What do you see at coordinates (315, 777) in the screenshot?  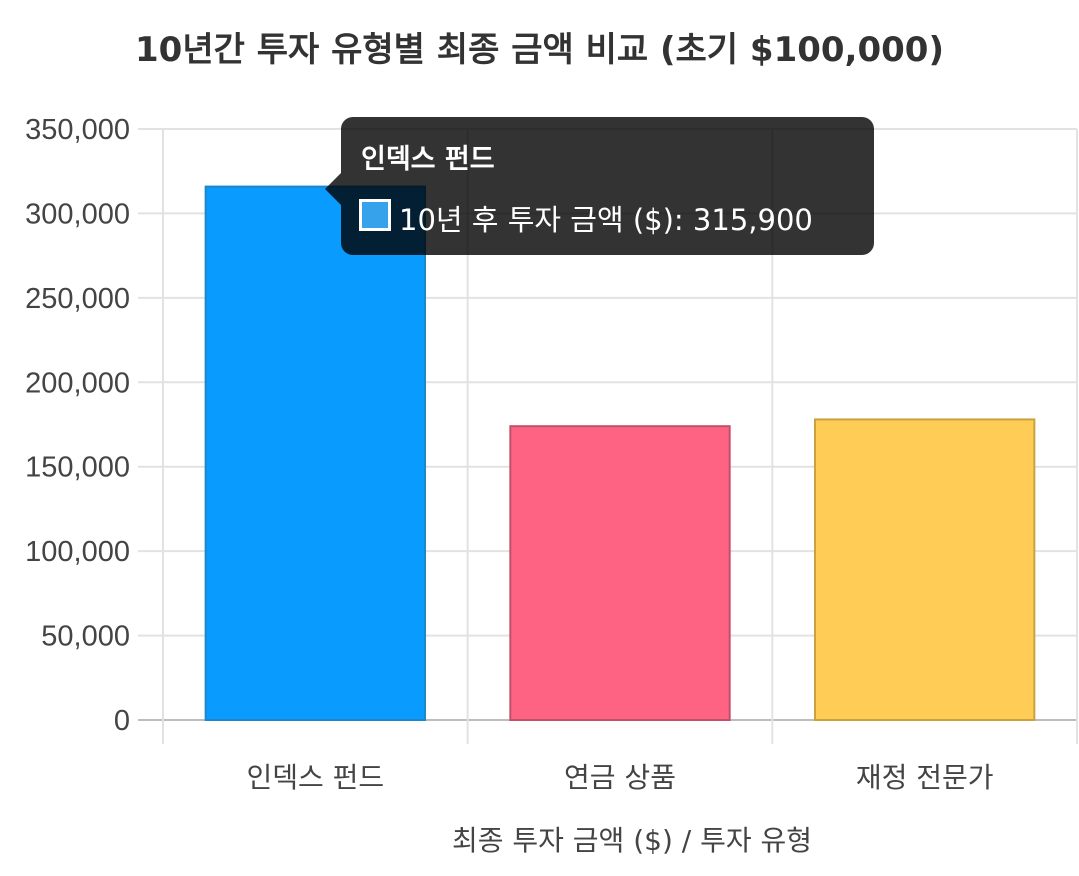 I see `x-tick-label: 인덱스 펀드` at bounding box center [315, 777].